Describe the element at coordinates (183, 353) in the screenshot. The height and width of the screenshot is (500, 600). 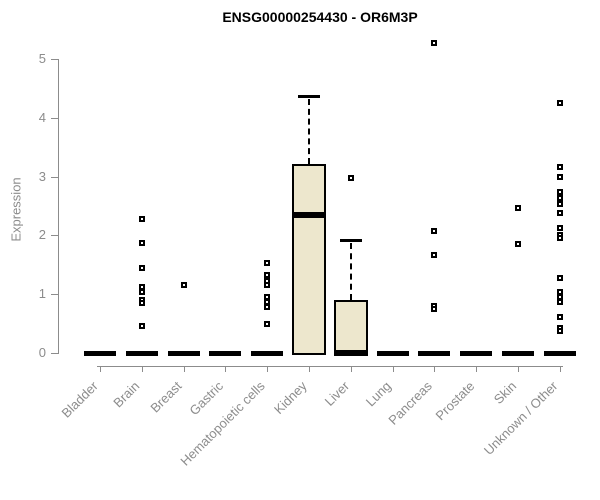
I see `flat-box-breast` at that location.